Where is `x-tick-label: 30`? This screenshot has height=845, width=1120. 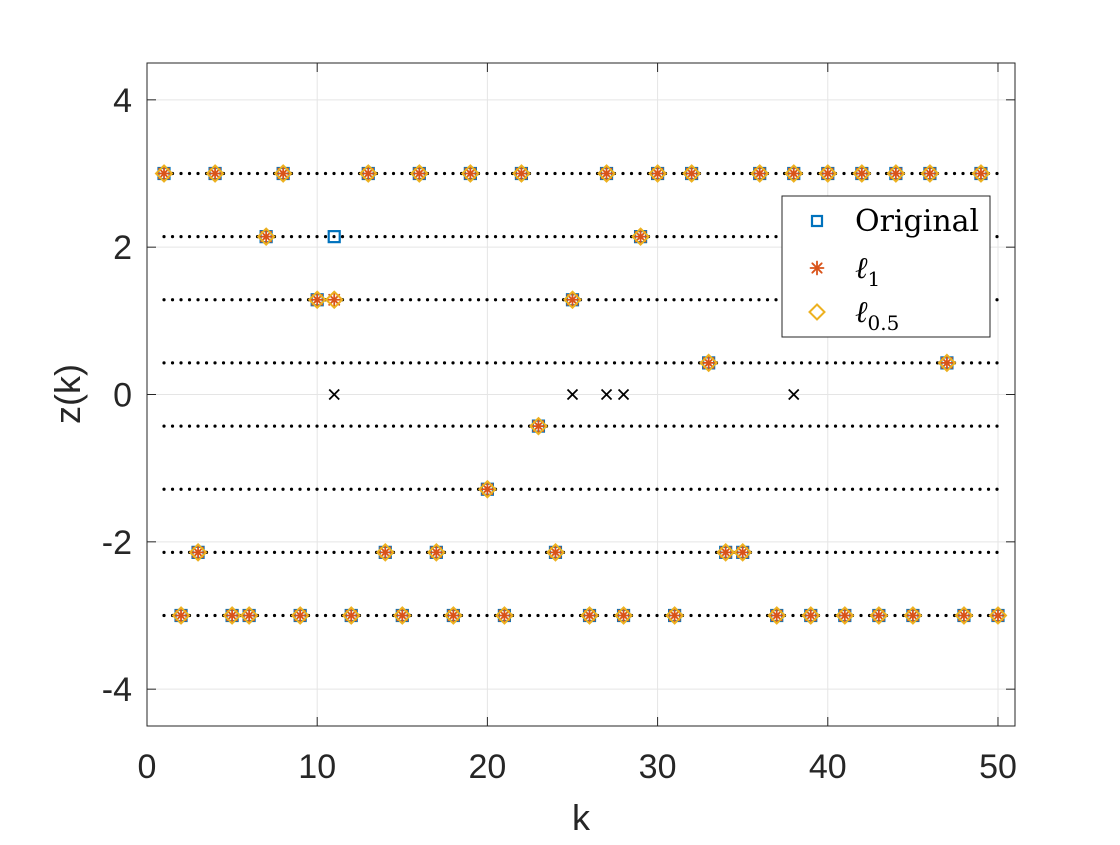
x-tick-label: 30 is located at coordinates (658, 767).